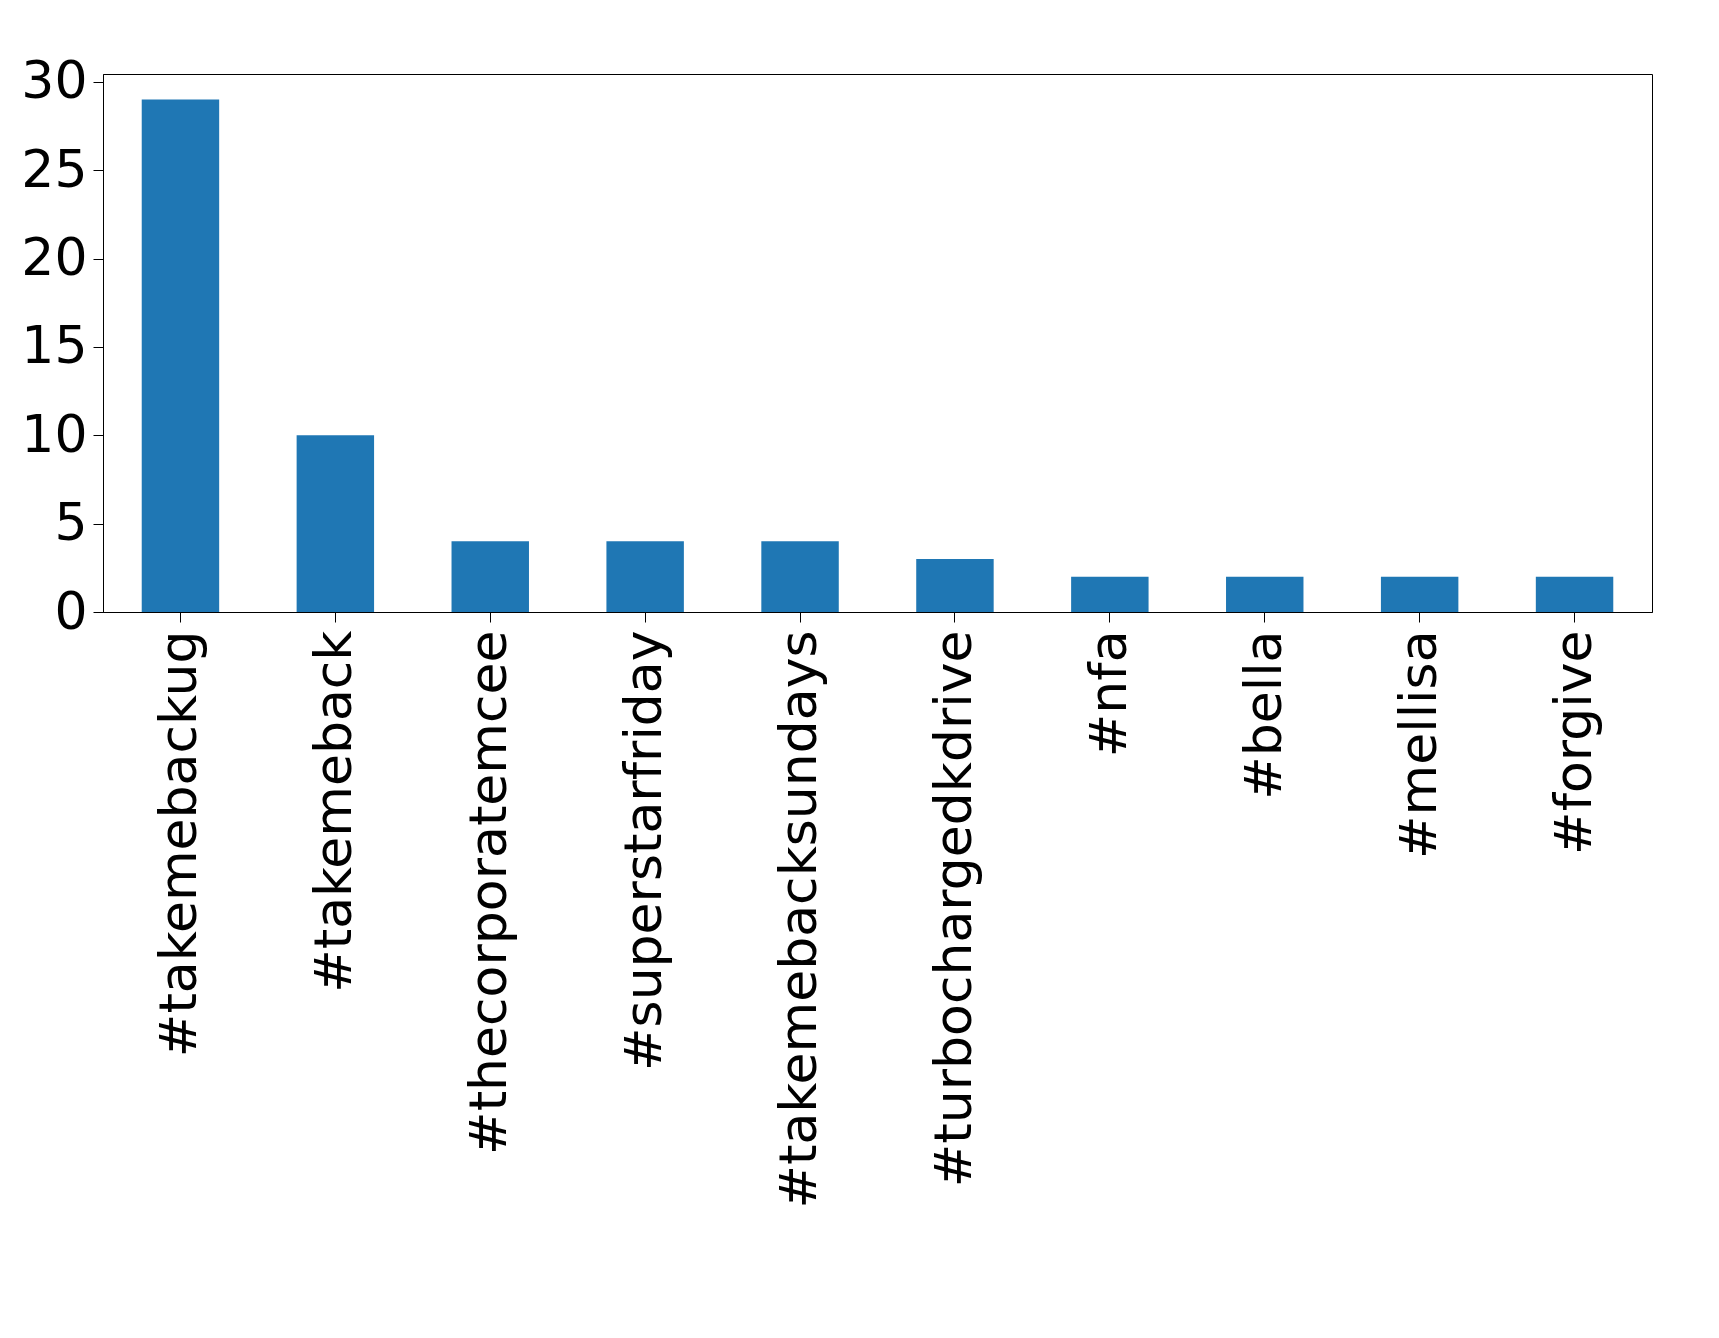 This screenshot has width=1719, height=1338. I want to click on x-tick-label: #nfa, so click(1107, 694).